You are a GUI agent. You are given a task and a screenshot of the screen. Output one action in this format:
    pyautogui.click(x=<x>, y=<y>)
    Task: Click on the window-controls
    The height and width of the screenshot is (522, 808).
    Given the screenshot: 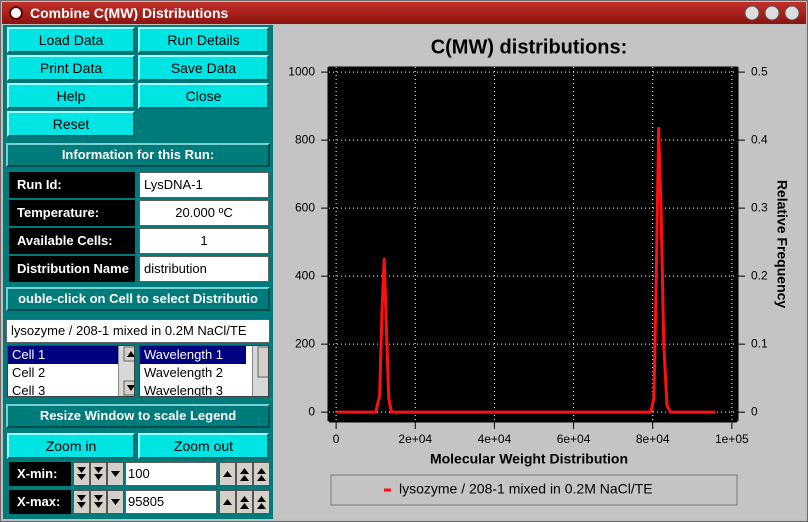 What is the action you would take?
    pyautogui.click(x=774, y=13)
    